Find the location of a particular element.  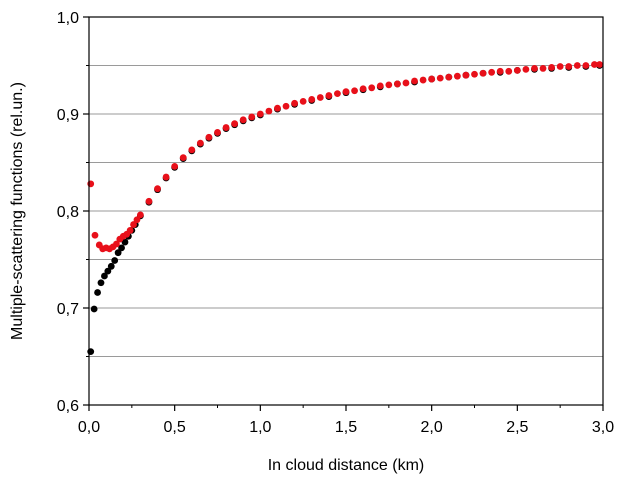

x-tick-label: 3,0 is located at coordinates (603, 427).